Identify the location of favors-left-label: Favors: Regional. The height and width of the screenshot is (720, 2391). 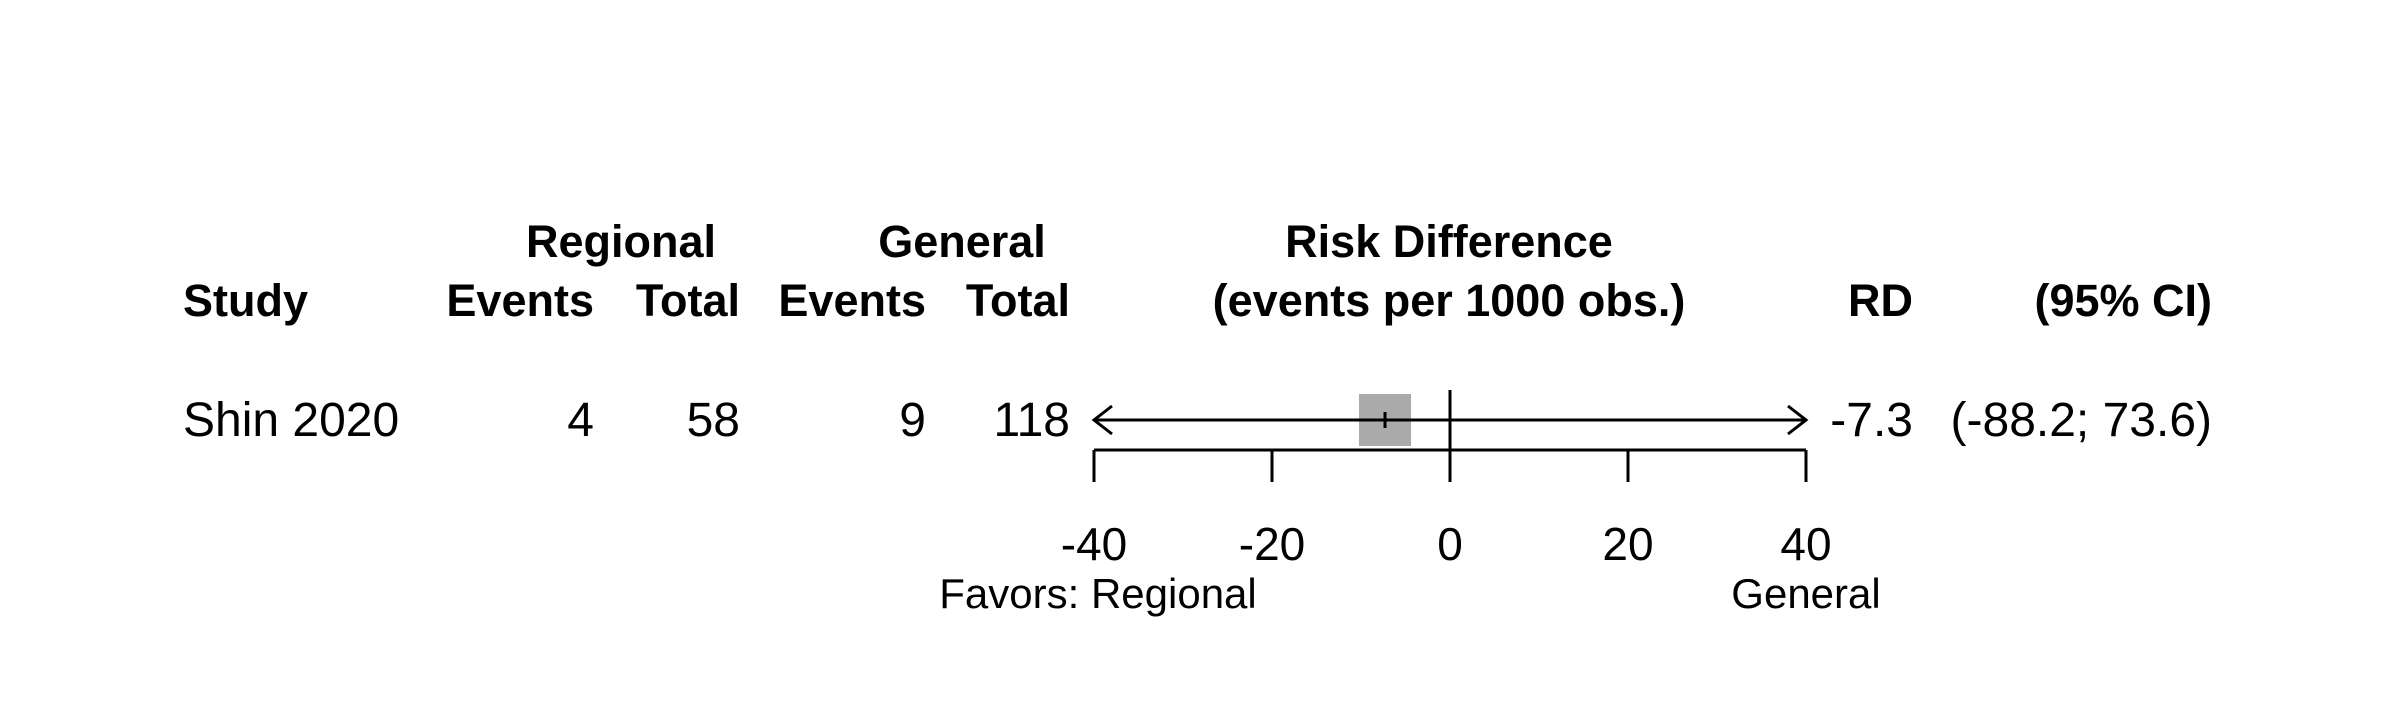
(1098, 593).